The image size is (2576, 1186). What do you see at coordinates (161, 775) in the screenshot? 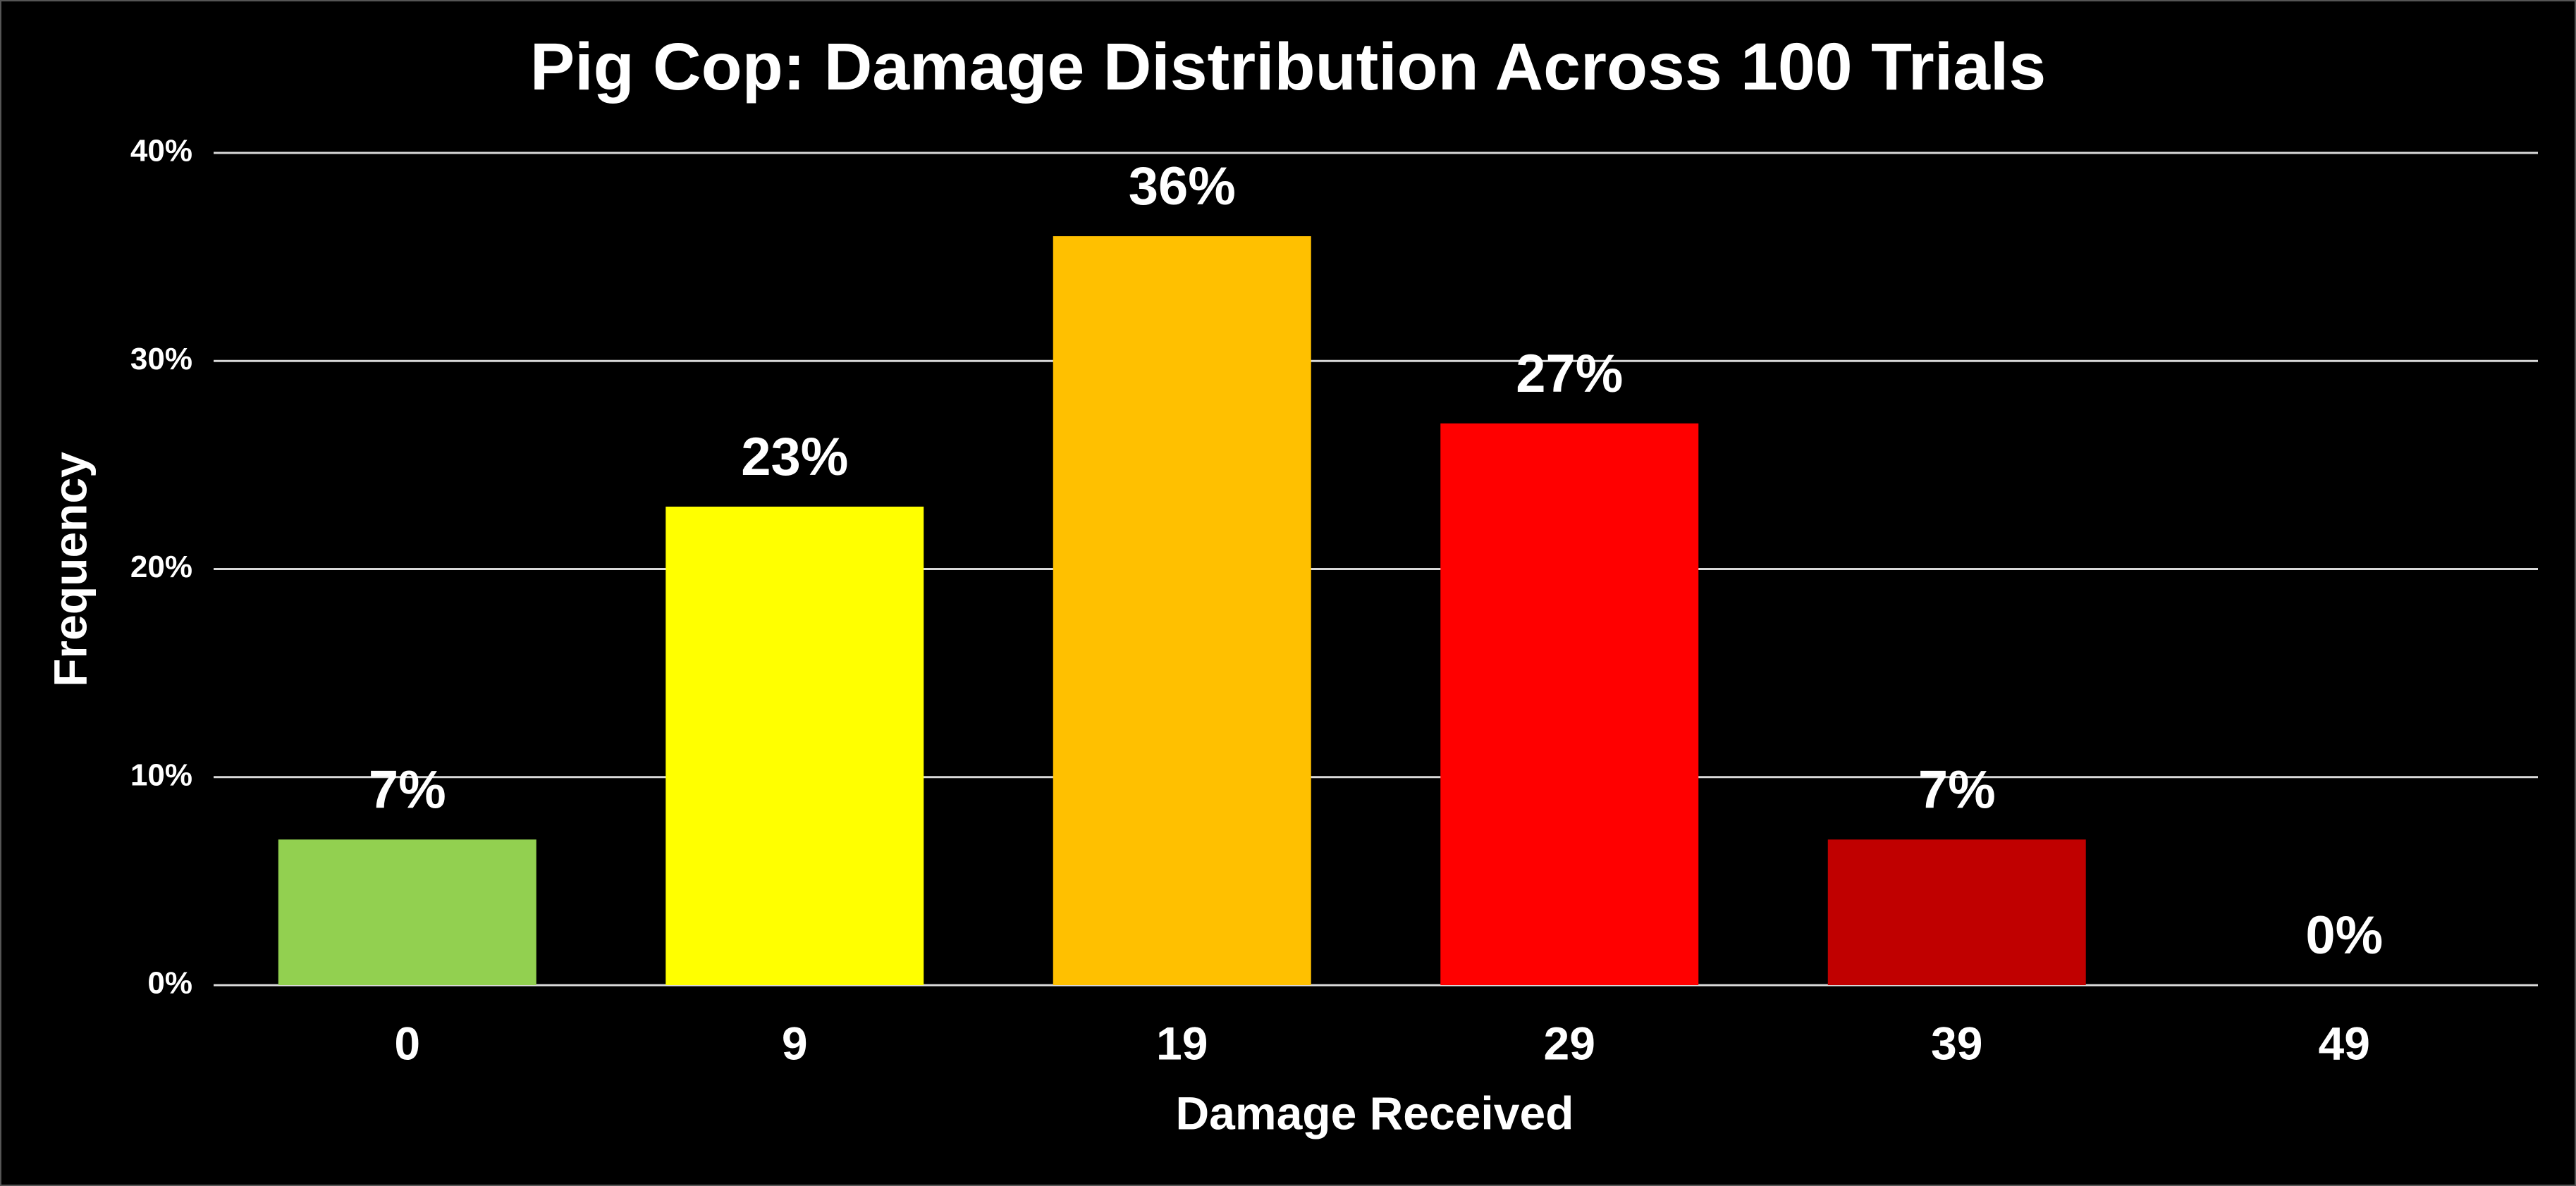
I see `y-tick-label: 10%` at bounding box center [161, 775].